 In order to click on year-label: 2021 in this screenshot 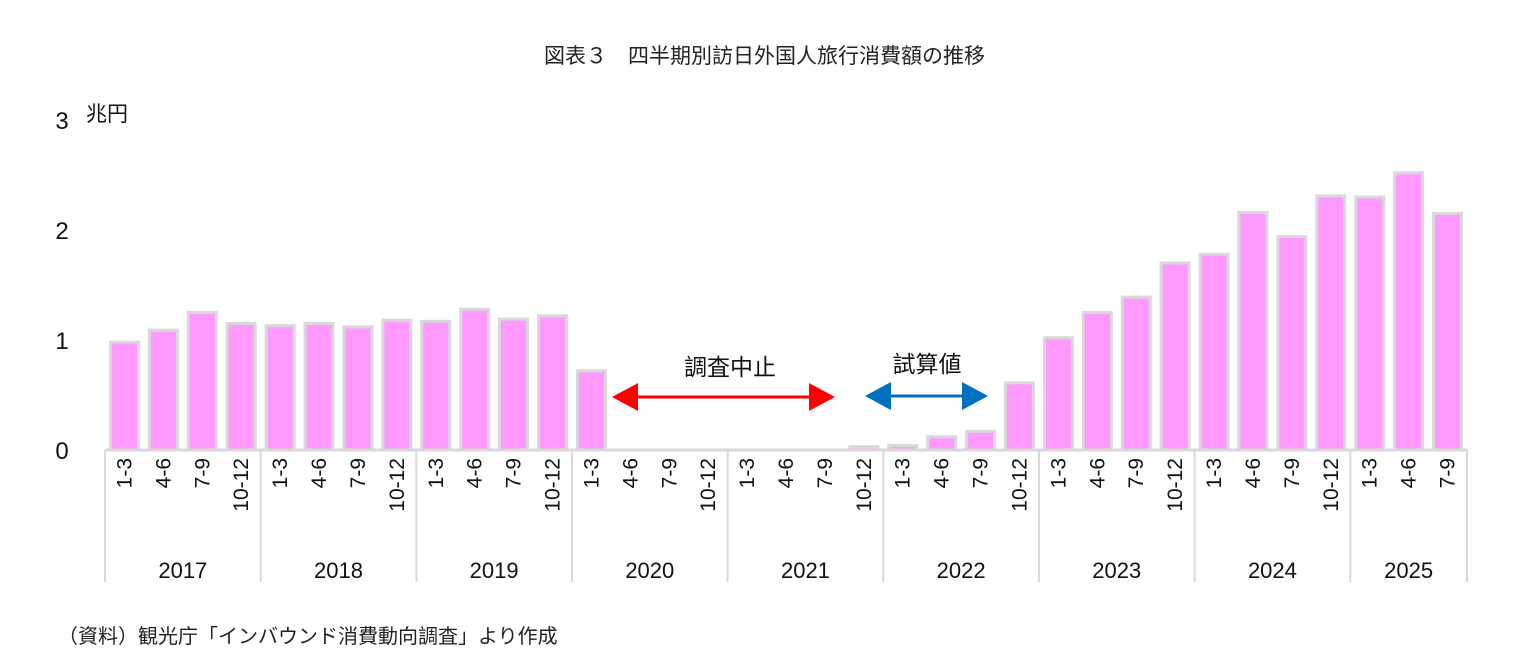, I will do `click(805, 570)`.